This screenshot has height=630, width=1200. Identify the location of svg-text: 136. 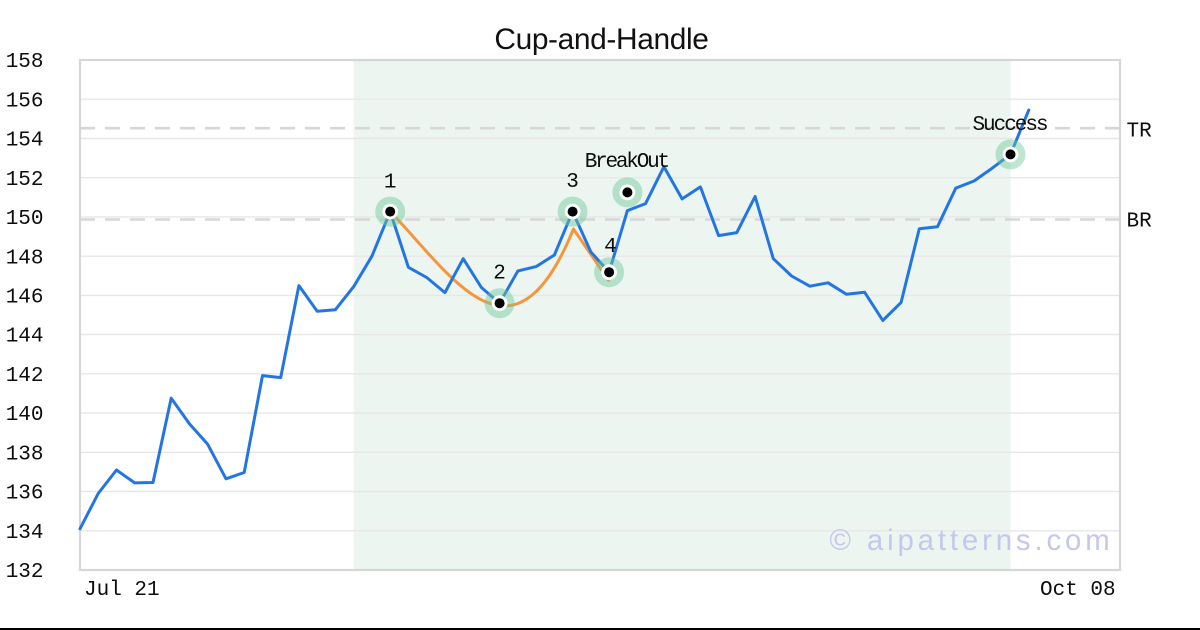
(25, 494).